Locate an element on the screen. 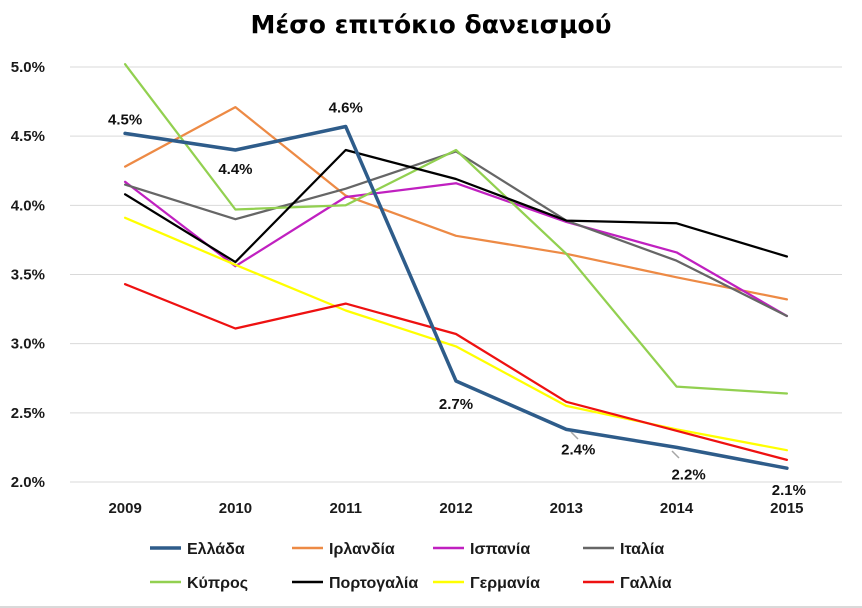 This screenshot has height=608, width=862. y-tick-label: 2.0% is located at coordinates (28, 482).